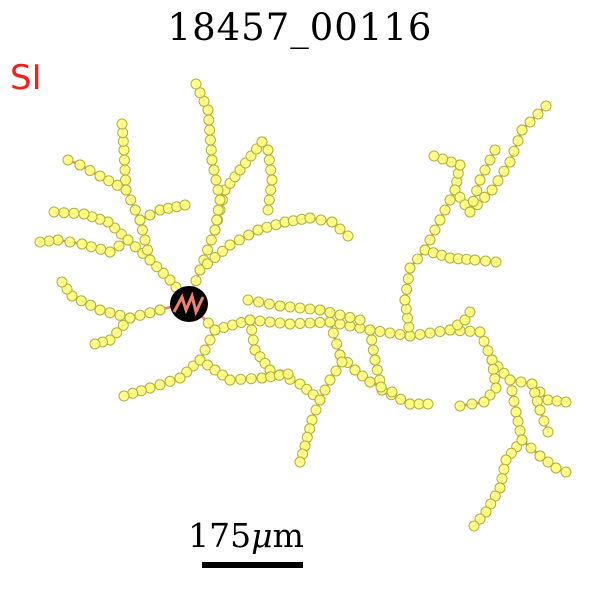  Describe the element at coordinates (121, 257) in the screenshot. I see `dendrite-branch` at that location.